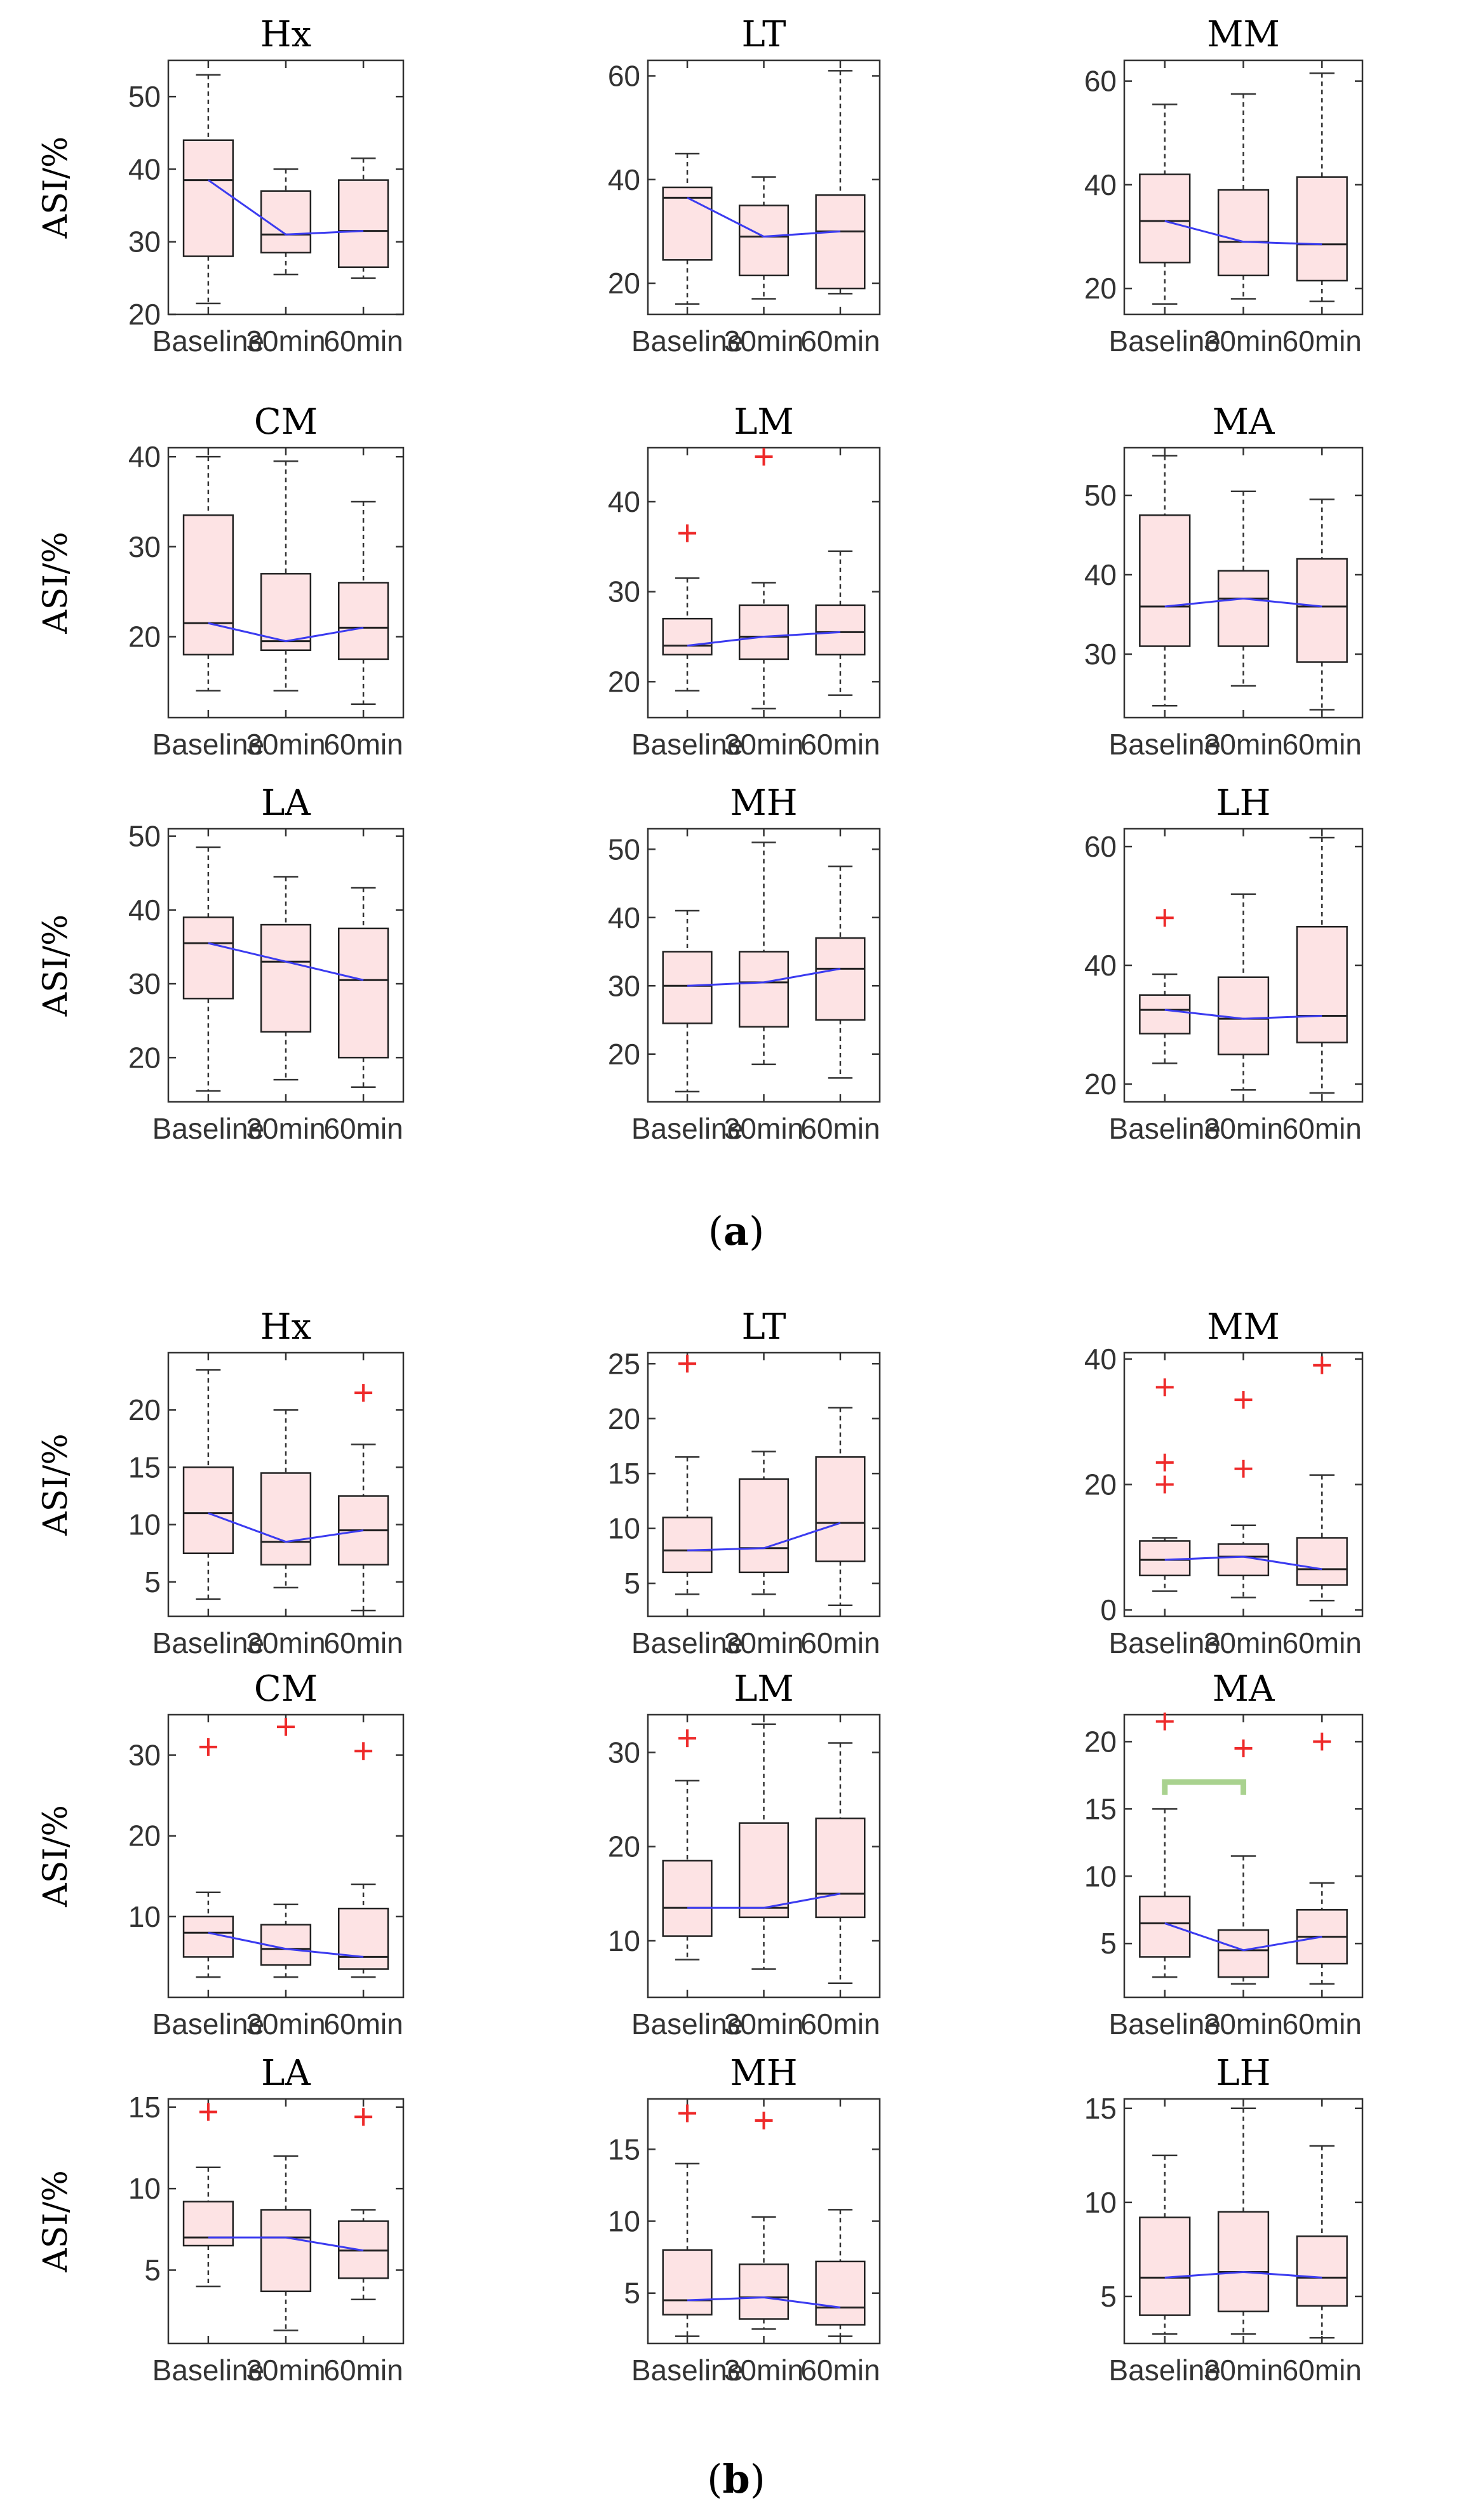  Describe the element at coordinates (624, 591) in the screenshot. I see `y-tick-label: 30` at that location.